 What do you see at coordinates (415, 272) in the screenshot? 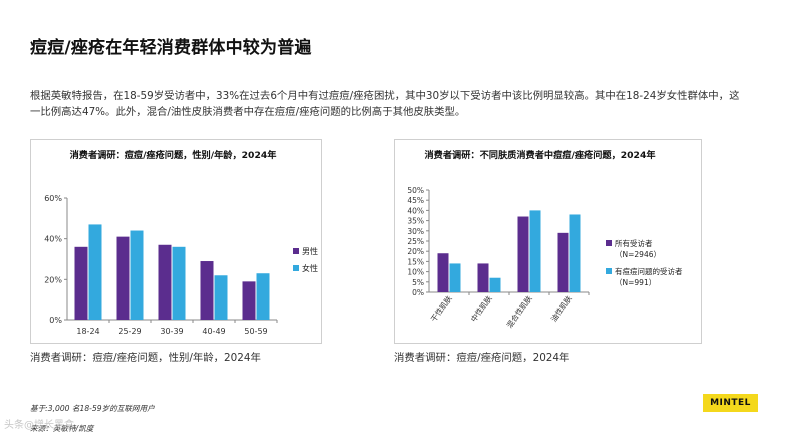
I see `y-tick-label: 10%` at bounding box center [415, 272].